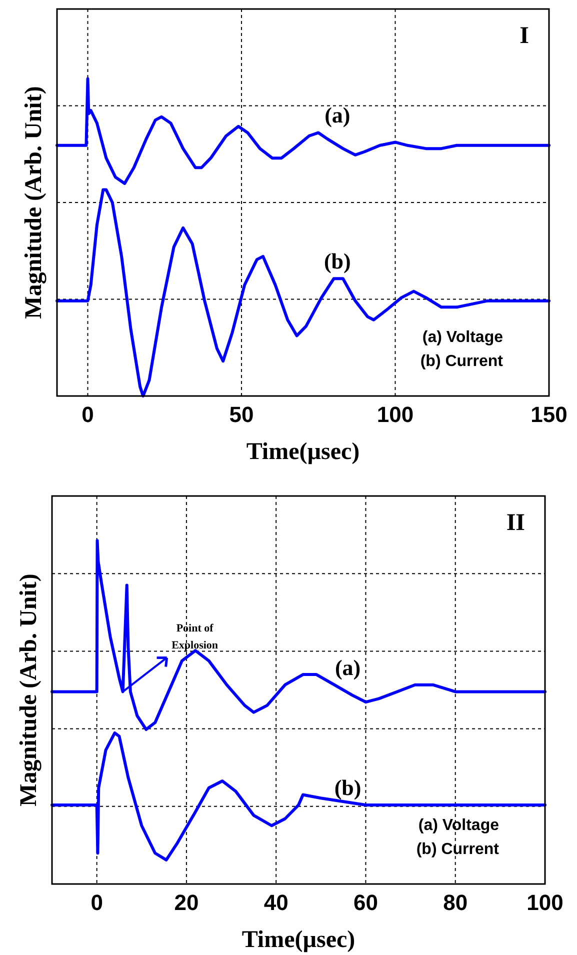 The image size is (577, 955). What do you see at coordinates (365, 902) in the screenshot?
I see `x-tick-label: 60` at bounding box center [365, 902].